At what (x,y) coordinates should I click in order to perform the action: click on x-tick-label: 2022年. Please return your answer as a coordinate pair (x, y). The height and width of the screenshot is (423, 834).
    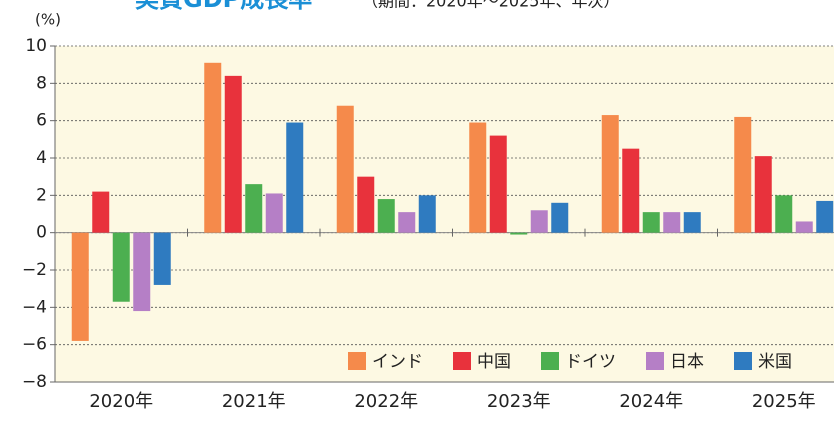
    Looking at the image, I should click on (386, 401).